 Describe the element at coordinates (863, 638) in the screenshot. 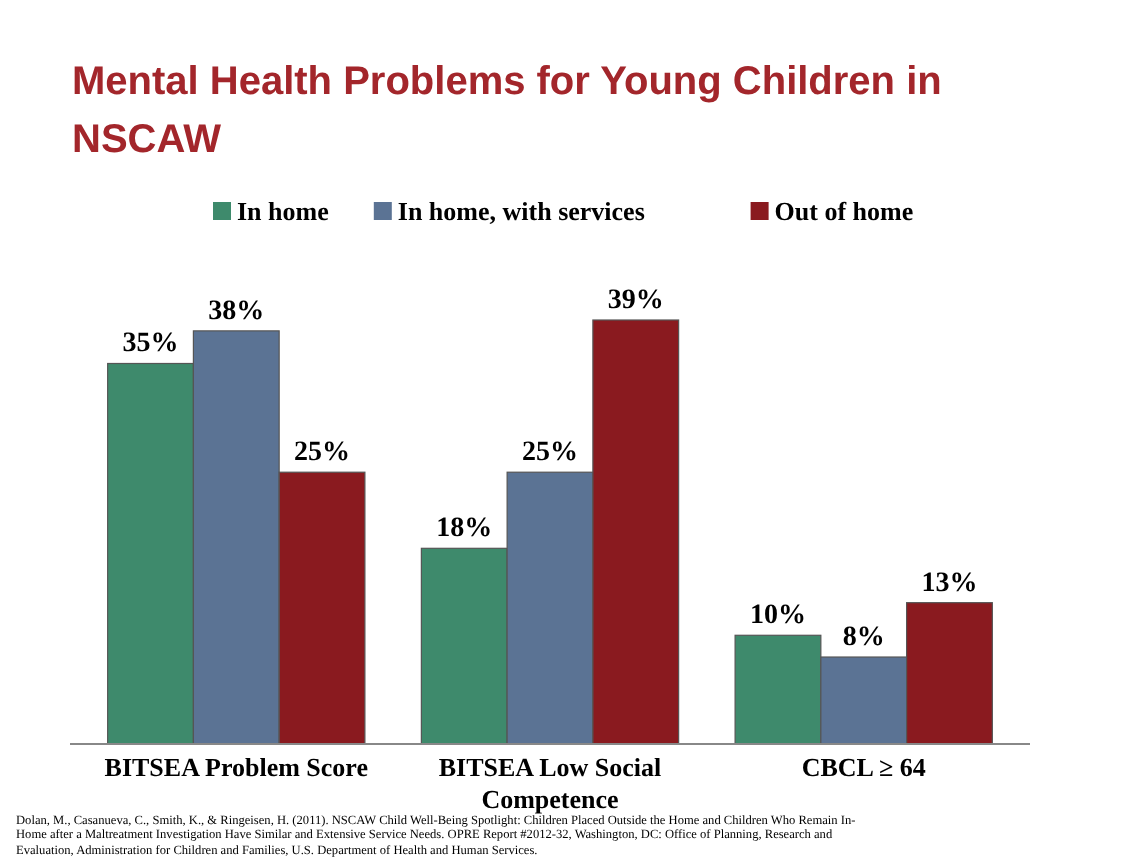

I see `data-label: 8%` at that location.